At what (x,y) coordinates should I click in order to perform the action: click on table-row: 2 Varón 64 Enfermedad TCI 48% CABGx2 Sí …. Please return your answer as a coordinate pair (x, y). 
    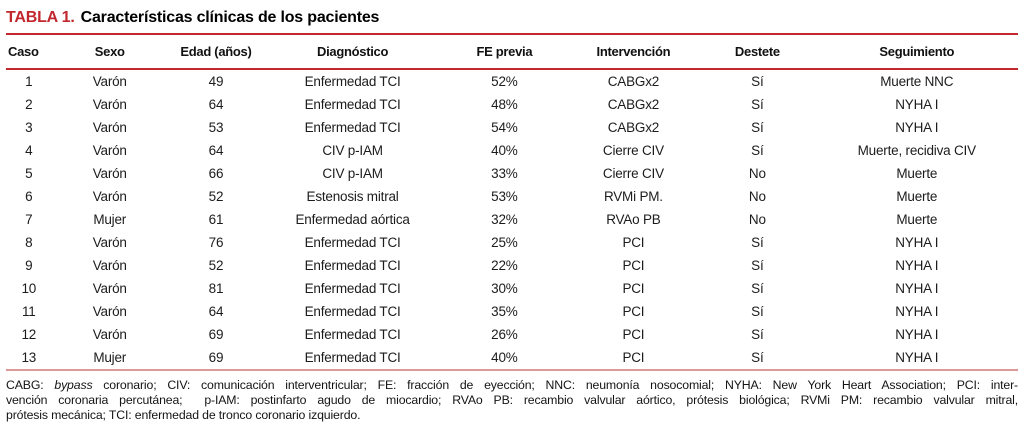
    Looking at the image, I should click on (512, 104).